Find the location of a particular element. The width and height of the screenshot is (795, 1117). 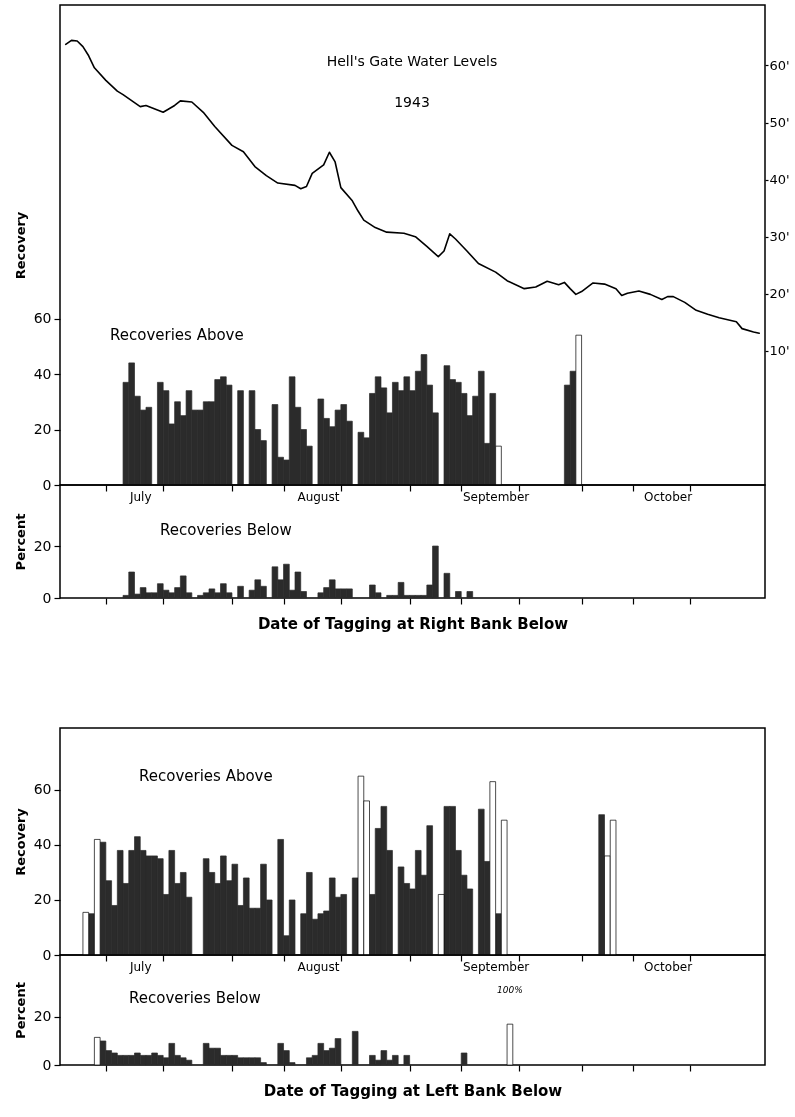

y2-tick-label: 40' is located at coordinates (779, 180).